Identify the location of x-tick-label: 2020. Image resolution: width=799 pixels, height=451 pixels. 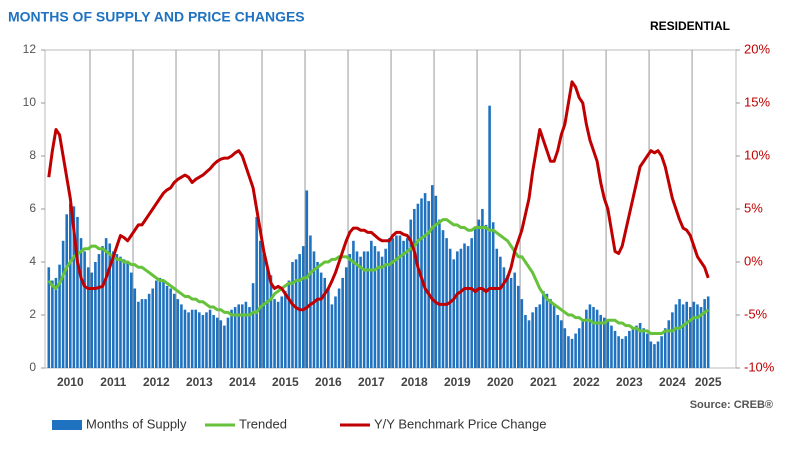
(500, 382).